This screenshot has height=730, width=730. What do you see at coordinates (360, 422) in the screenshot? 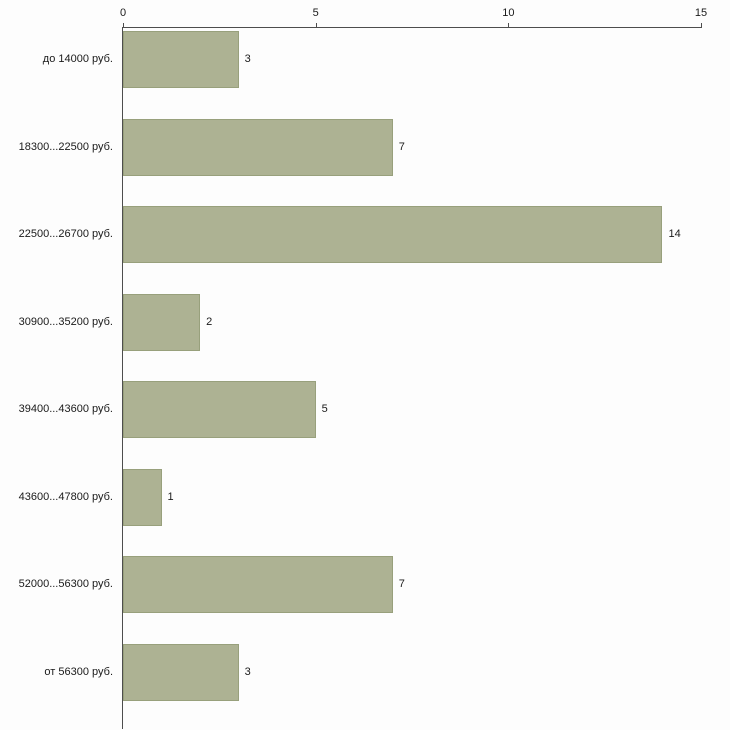
I see `bar-row: 39400...43600 руб. 5` at bounding box center [360, 422].